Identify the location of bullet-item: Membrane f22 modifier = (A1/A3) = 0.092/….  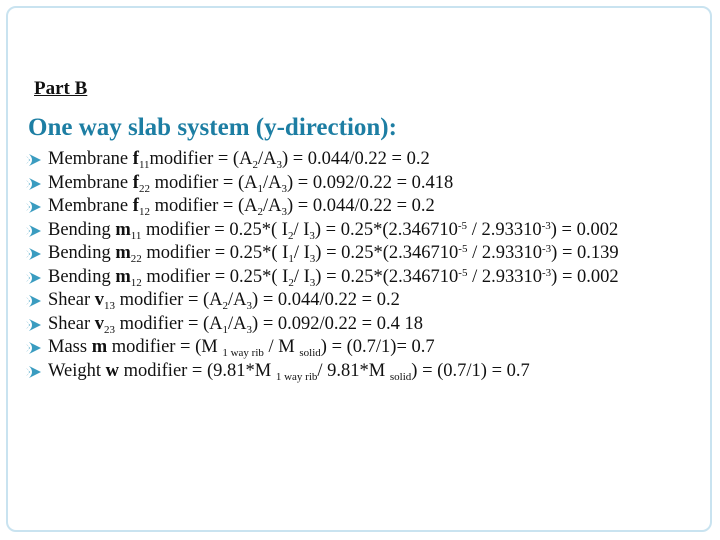
(328, 184).